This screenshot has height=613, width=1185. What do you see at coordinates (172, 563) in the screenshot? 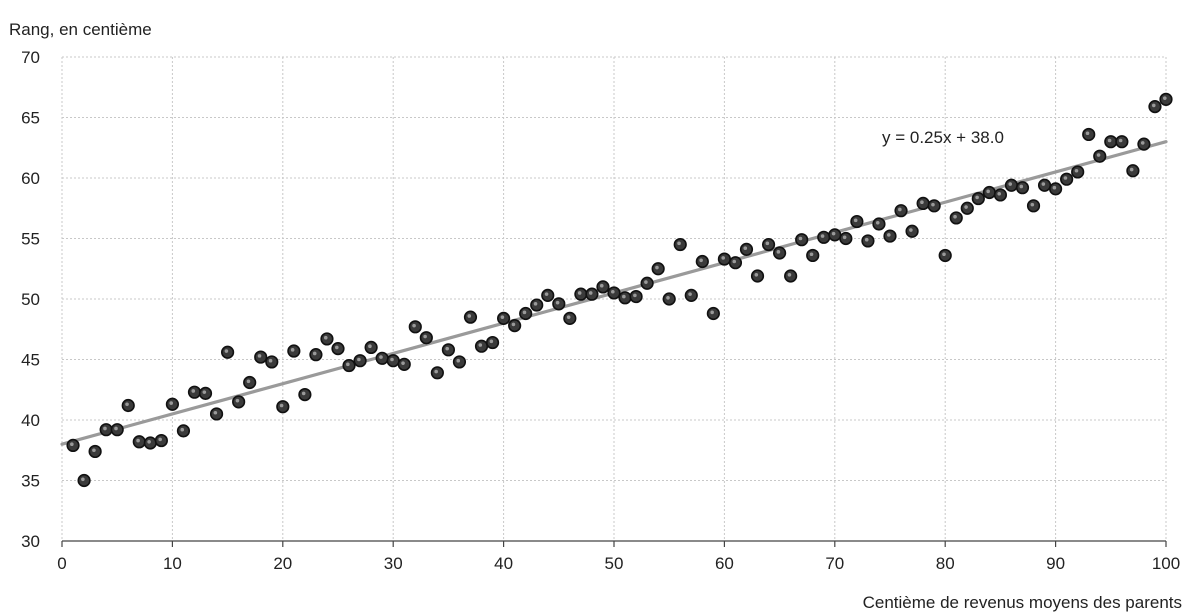
I see `x-tick-label: 10` at bounding box center [172, 563].